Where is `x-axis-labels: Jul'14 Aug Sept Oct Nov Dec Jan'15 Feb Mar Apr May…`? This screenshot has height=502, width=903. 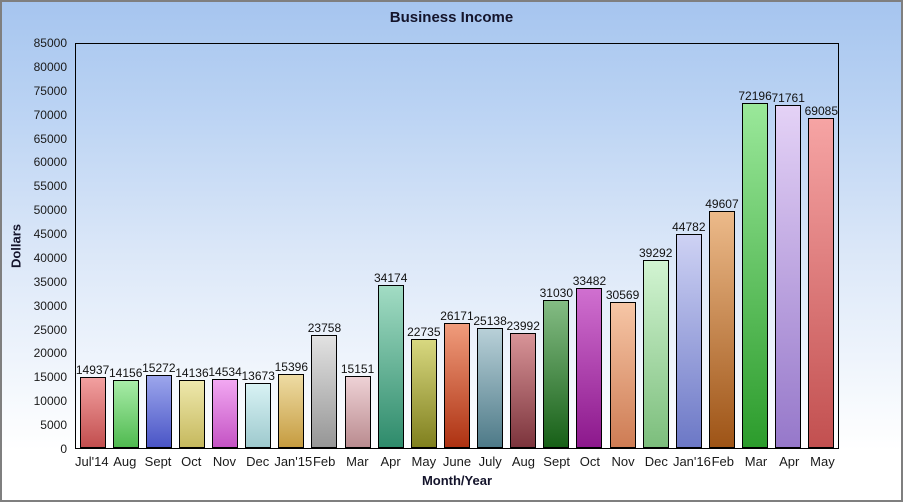
x-axis-labels: Jul'14 Aug Sept Oct Nov Dec Jan'15 Feb Mar Apr May… is located at coordinates (457, 461).